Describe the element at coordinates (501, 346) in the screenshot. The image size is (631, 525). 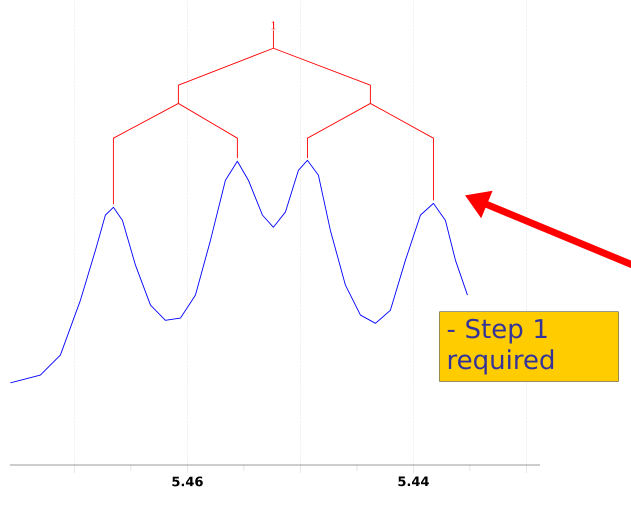
I see `annotation: - Step 1 required` at that location.